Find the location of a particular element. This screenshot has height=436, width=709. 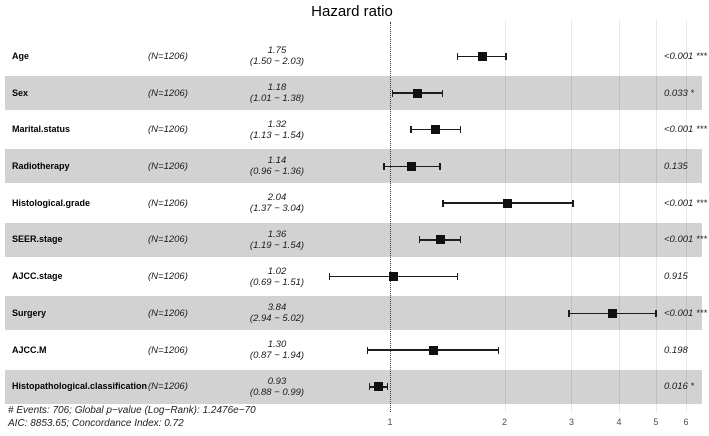

hazard-ratio-value: 1.75 is located at coordinates (277, 51).